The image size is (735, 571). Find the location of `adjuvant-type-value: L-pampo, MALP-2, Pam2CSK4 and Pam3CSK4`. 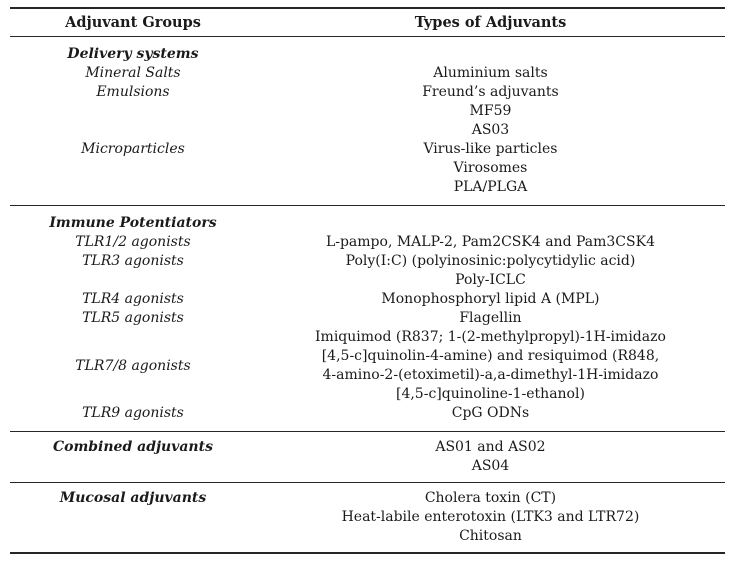

adjuvant-type-value: L-pampo, MALP-2, Pam2CSK4 and Pam3CSK4 is located at coordinates (490, 242).